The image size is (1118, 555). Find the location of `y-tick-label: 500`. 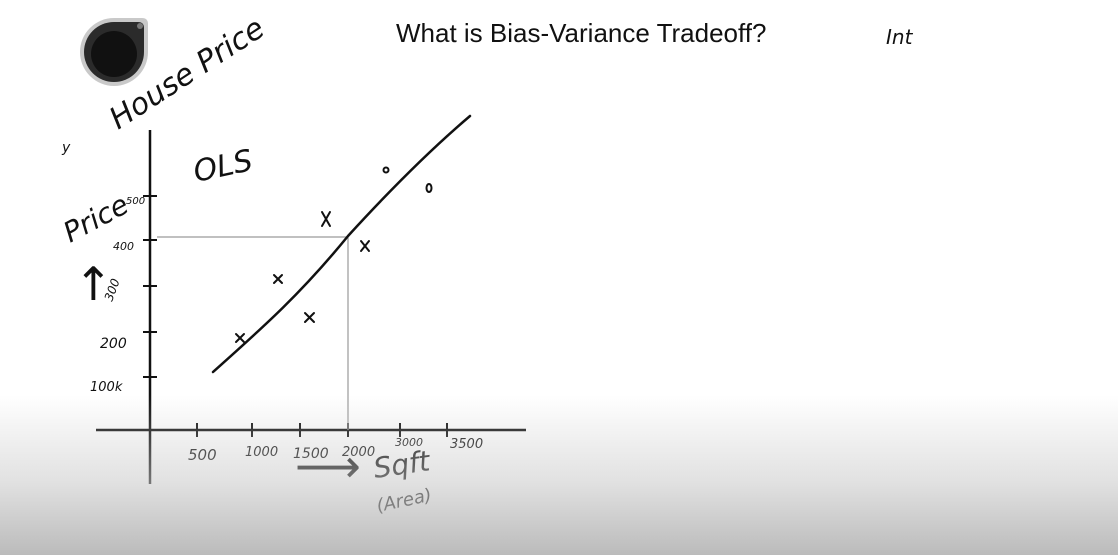

y-tick-label: 500 is located at coordinates (135, 201).